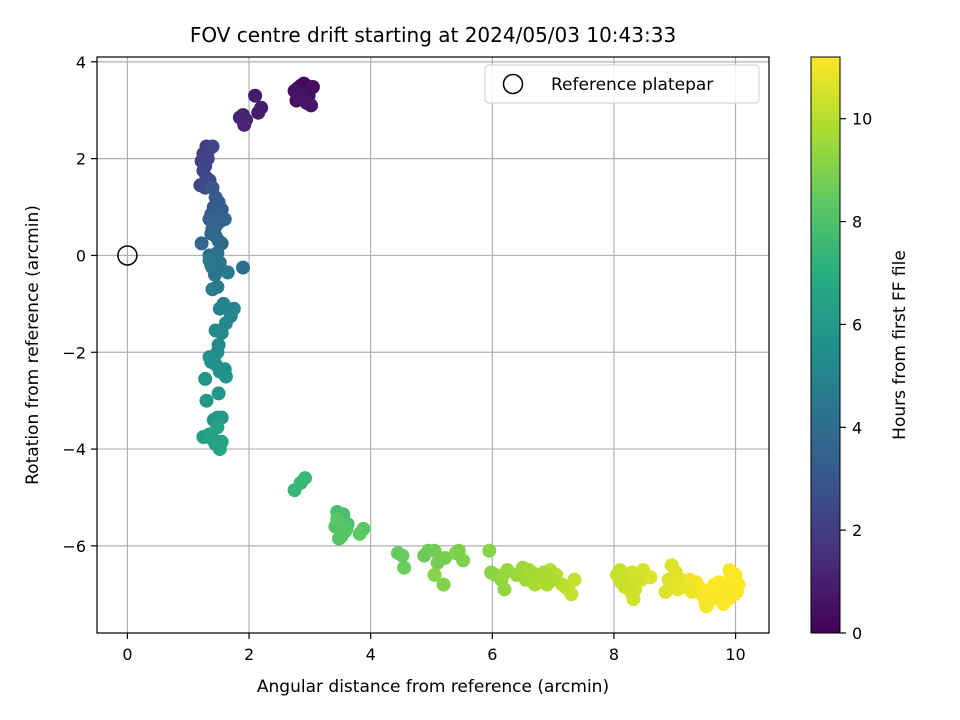  Describe the element at coordinates (33, 345) in the screenshot. I see `y-axis-label: Rotation from reference (arcmin)` at that location.